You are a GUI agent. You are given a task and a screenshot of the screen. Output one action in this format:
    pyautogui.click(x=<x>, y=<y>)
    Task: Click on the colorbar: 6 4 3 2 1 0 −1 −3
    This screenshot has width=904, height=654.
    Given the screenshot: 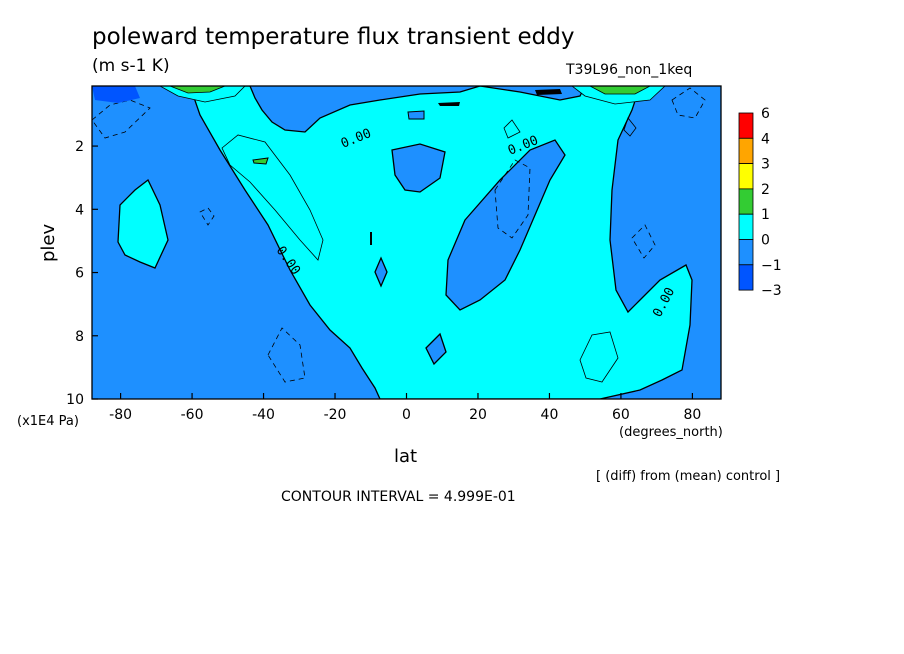 What is the action you would take?
    pyautogui.click(x=760, y=202)
    